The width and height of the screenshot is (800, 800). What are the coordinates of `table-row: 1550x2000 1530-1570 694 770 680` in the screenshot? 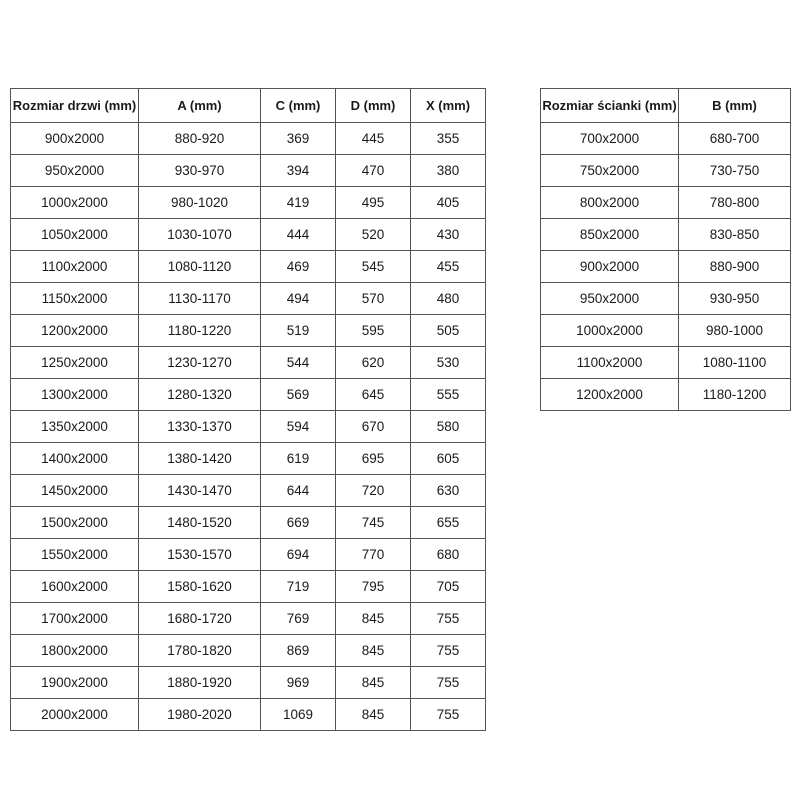 It's located at (248, 554).